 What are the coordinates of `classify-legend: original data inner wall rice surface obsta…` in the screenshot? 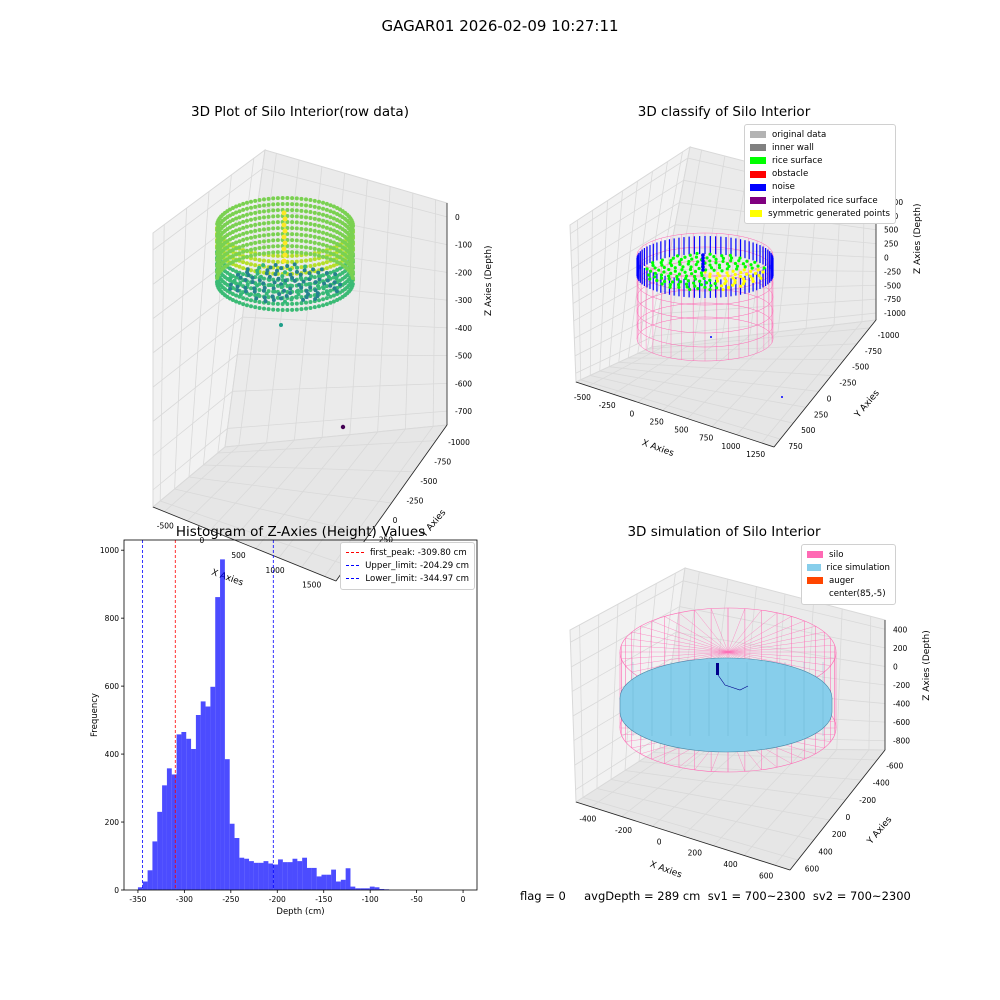 It's located at (820, 174).